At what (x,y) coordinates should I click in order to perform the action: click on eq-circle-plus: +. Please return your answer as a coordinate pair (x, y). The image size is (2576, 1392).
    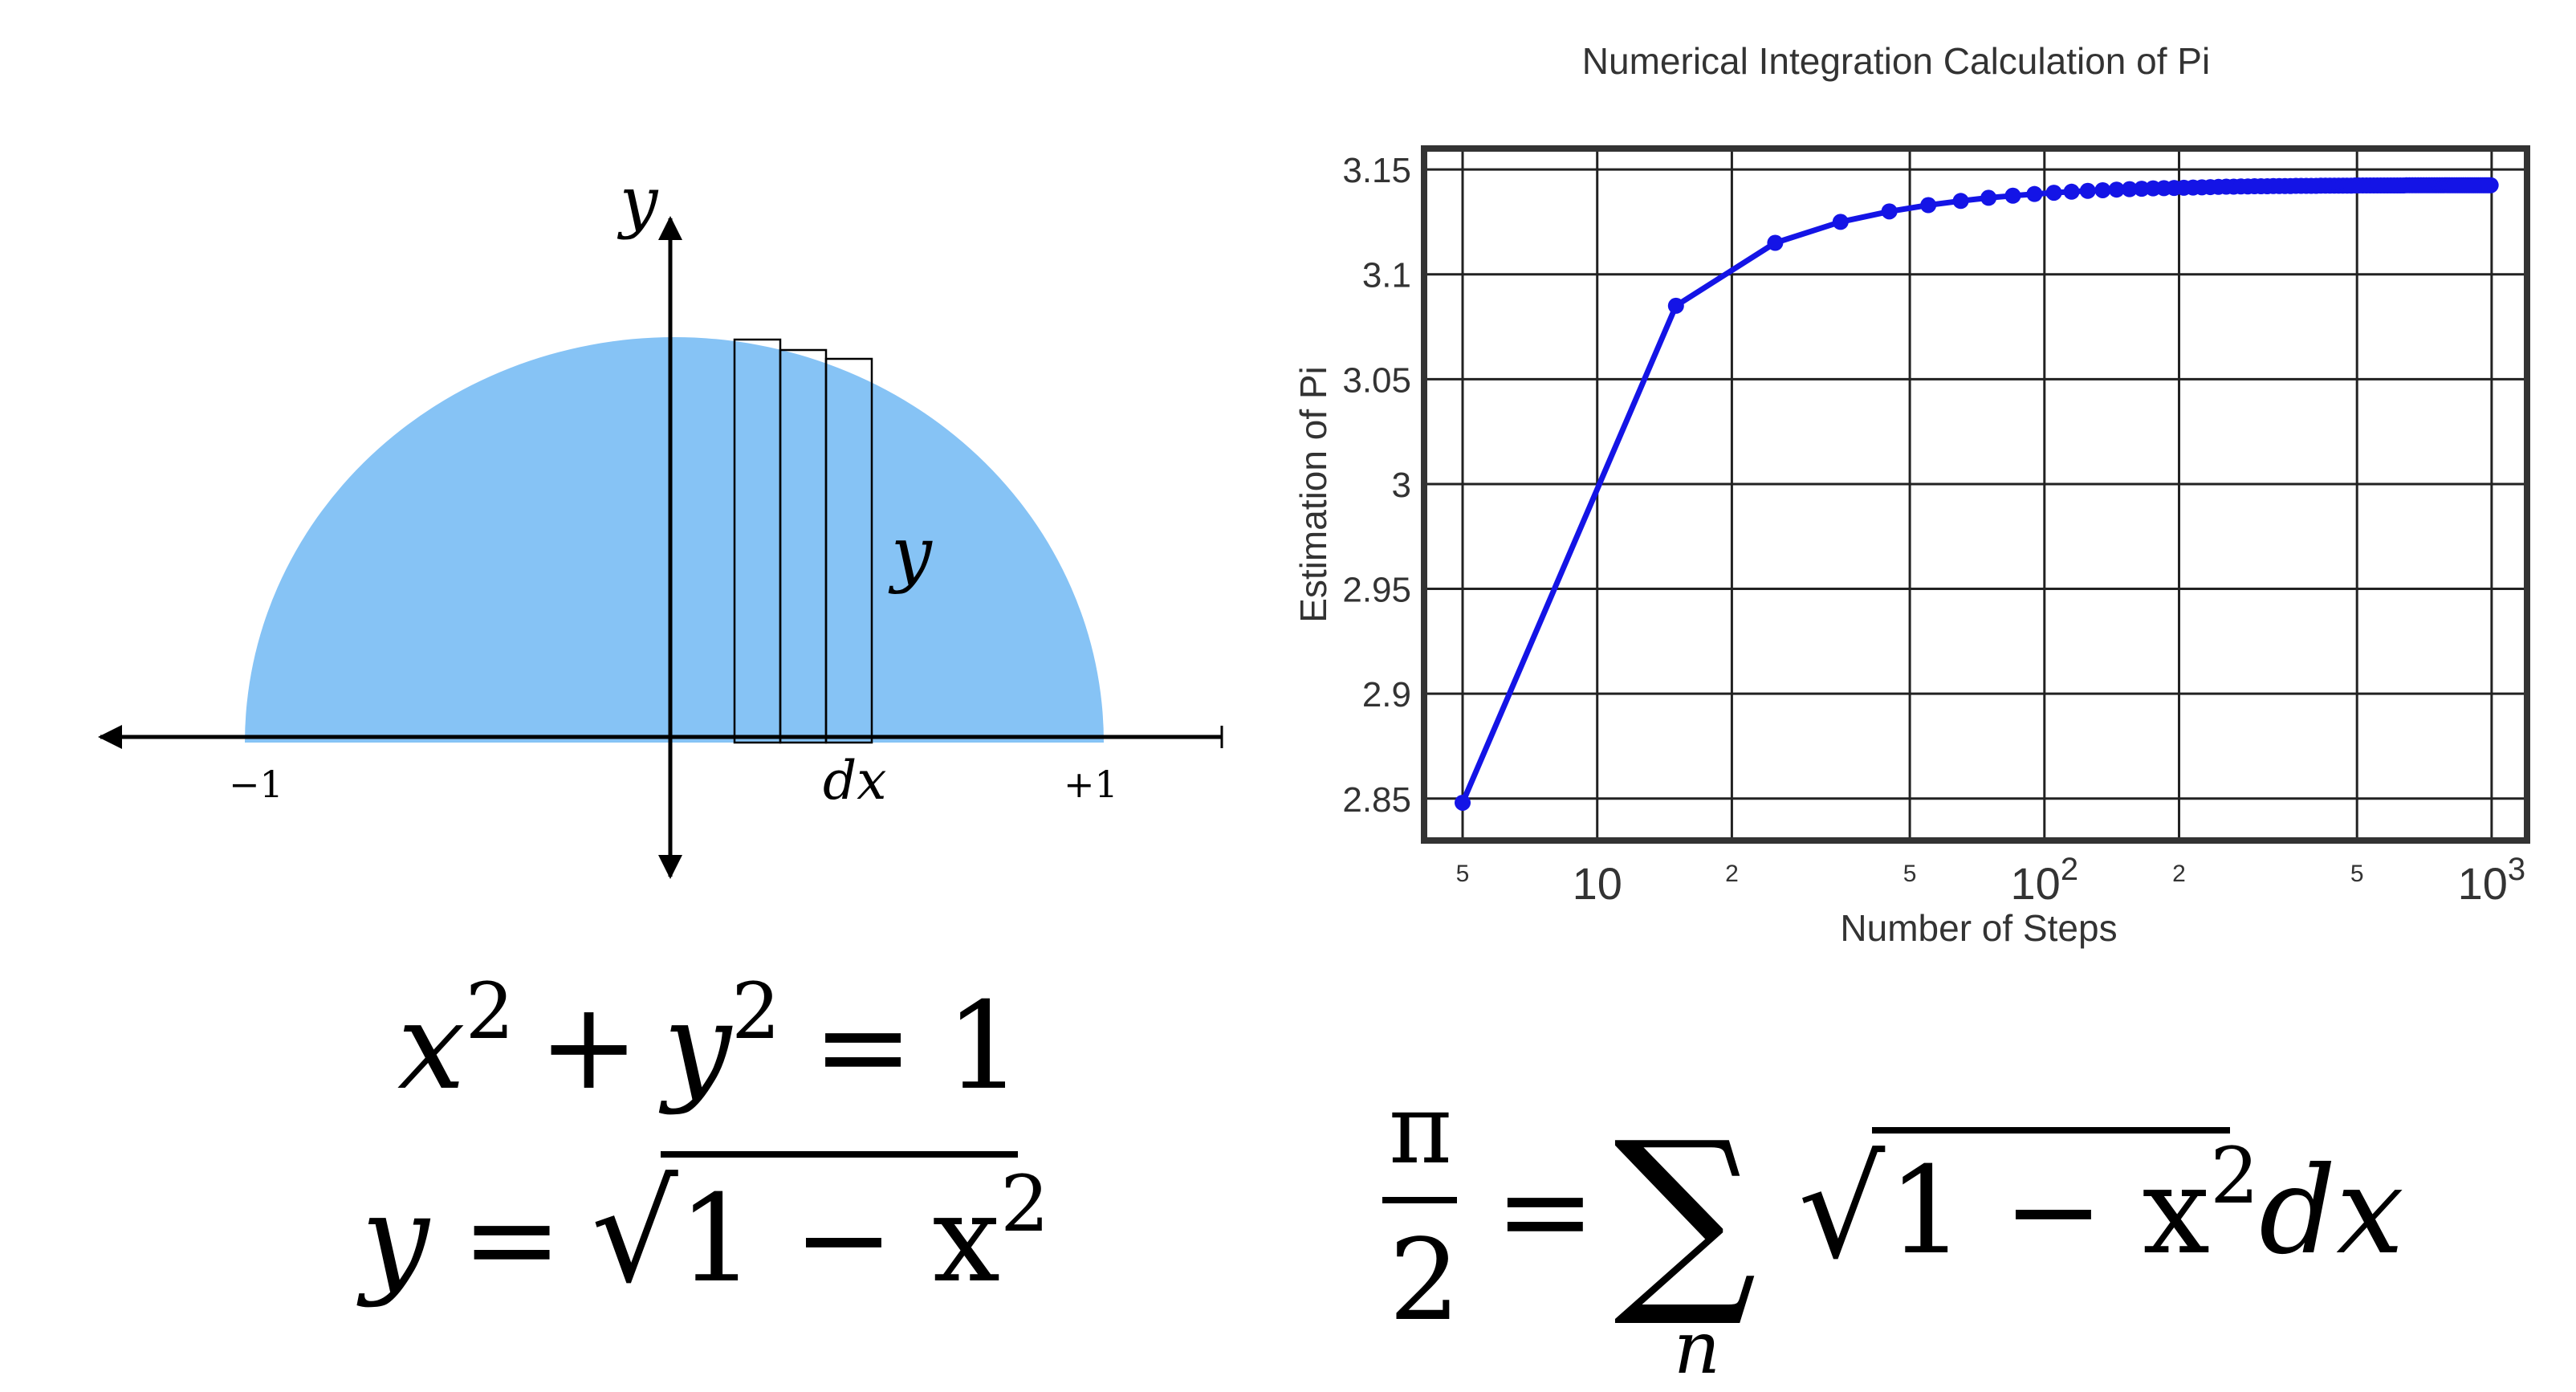
    Looking at the image, I should click on (589, 1047).